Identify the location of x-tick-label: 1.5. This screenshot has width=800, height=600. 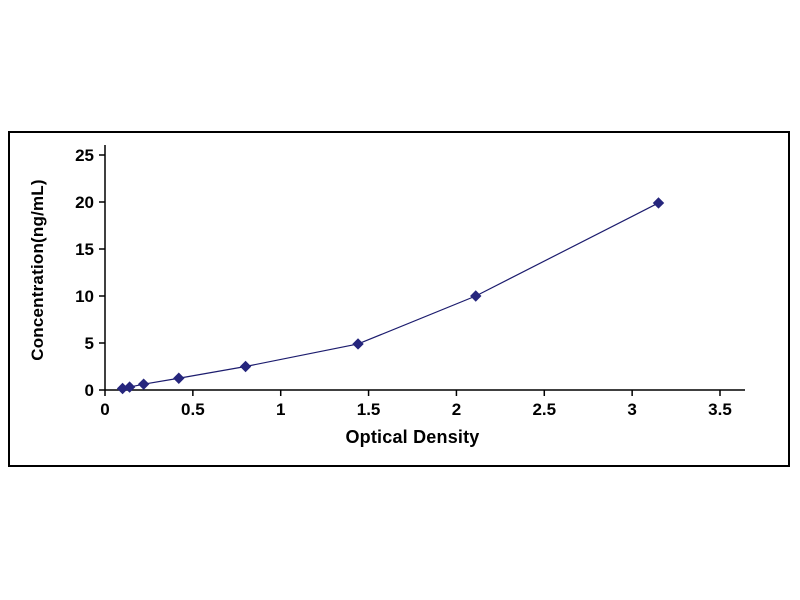
(369, 409).